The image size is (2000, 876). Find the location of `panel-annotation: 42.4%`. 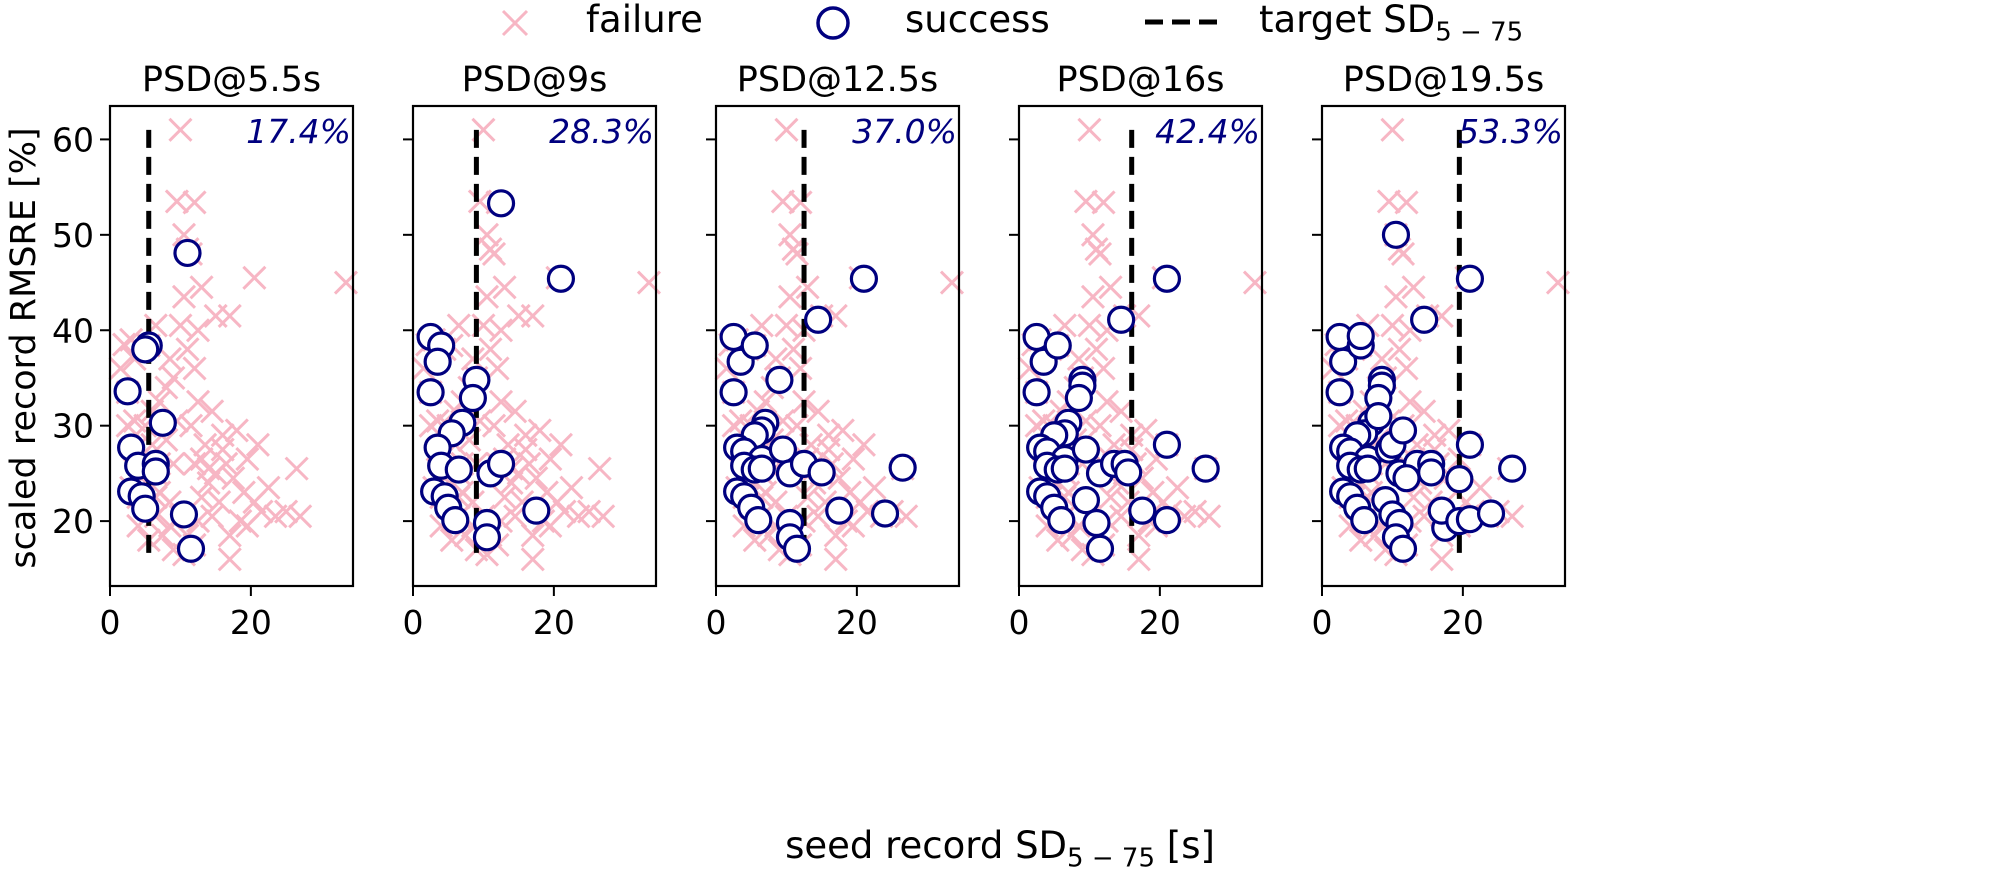

panel-annotation: 42.4% is located at coordinates (1207, 131).